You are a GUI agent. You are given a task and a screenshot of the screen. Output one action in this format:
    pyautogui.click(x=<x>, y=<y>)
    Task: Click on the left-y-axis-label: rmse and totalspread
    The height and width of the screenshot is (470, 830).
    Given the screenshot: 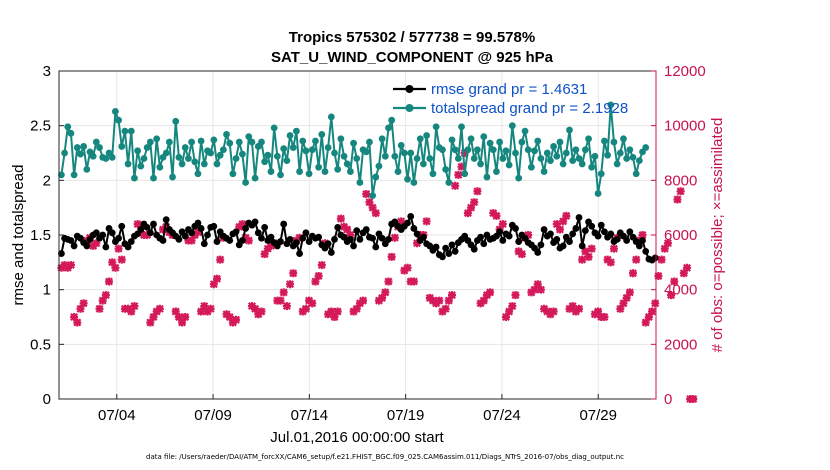 What is the action you would take?
    pyautogui.click(x=18, y=235)
    